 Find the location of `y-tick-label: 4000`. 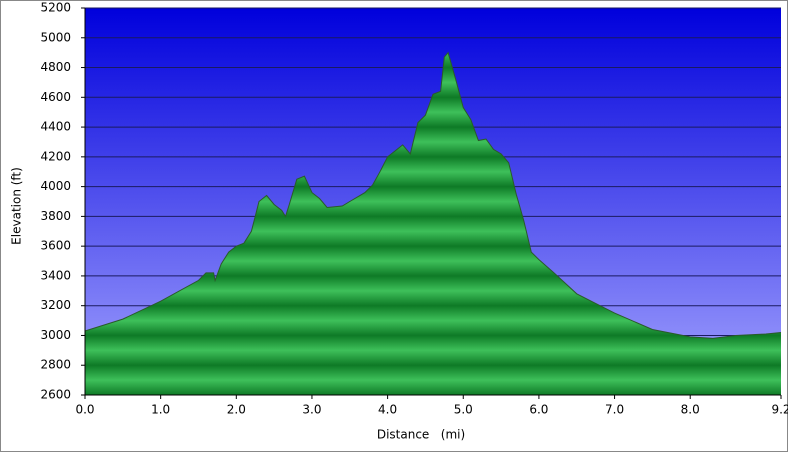

y-tick-label: 4000 is located at coordinates (55, 186).